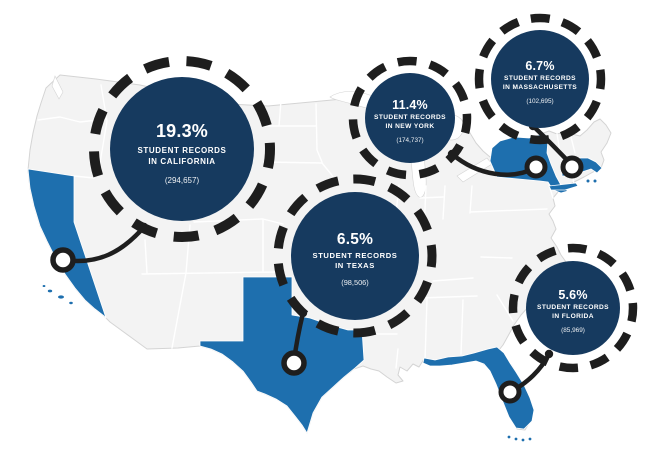  I want to click on dash-ring-california, so click(182, 149).